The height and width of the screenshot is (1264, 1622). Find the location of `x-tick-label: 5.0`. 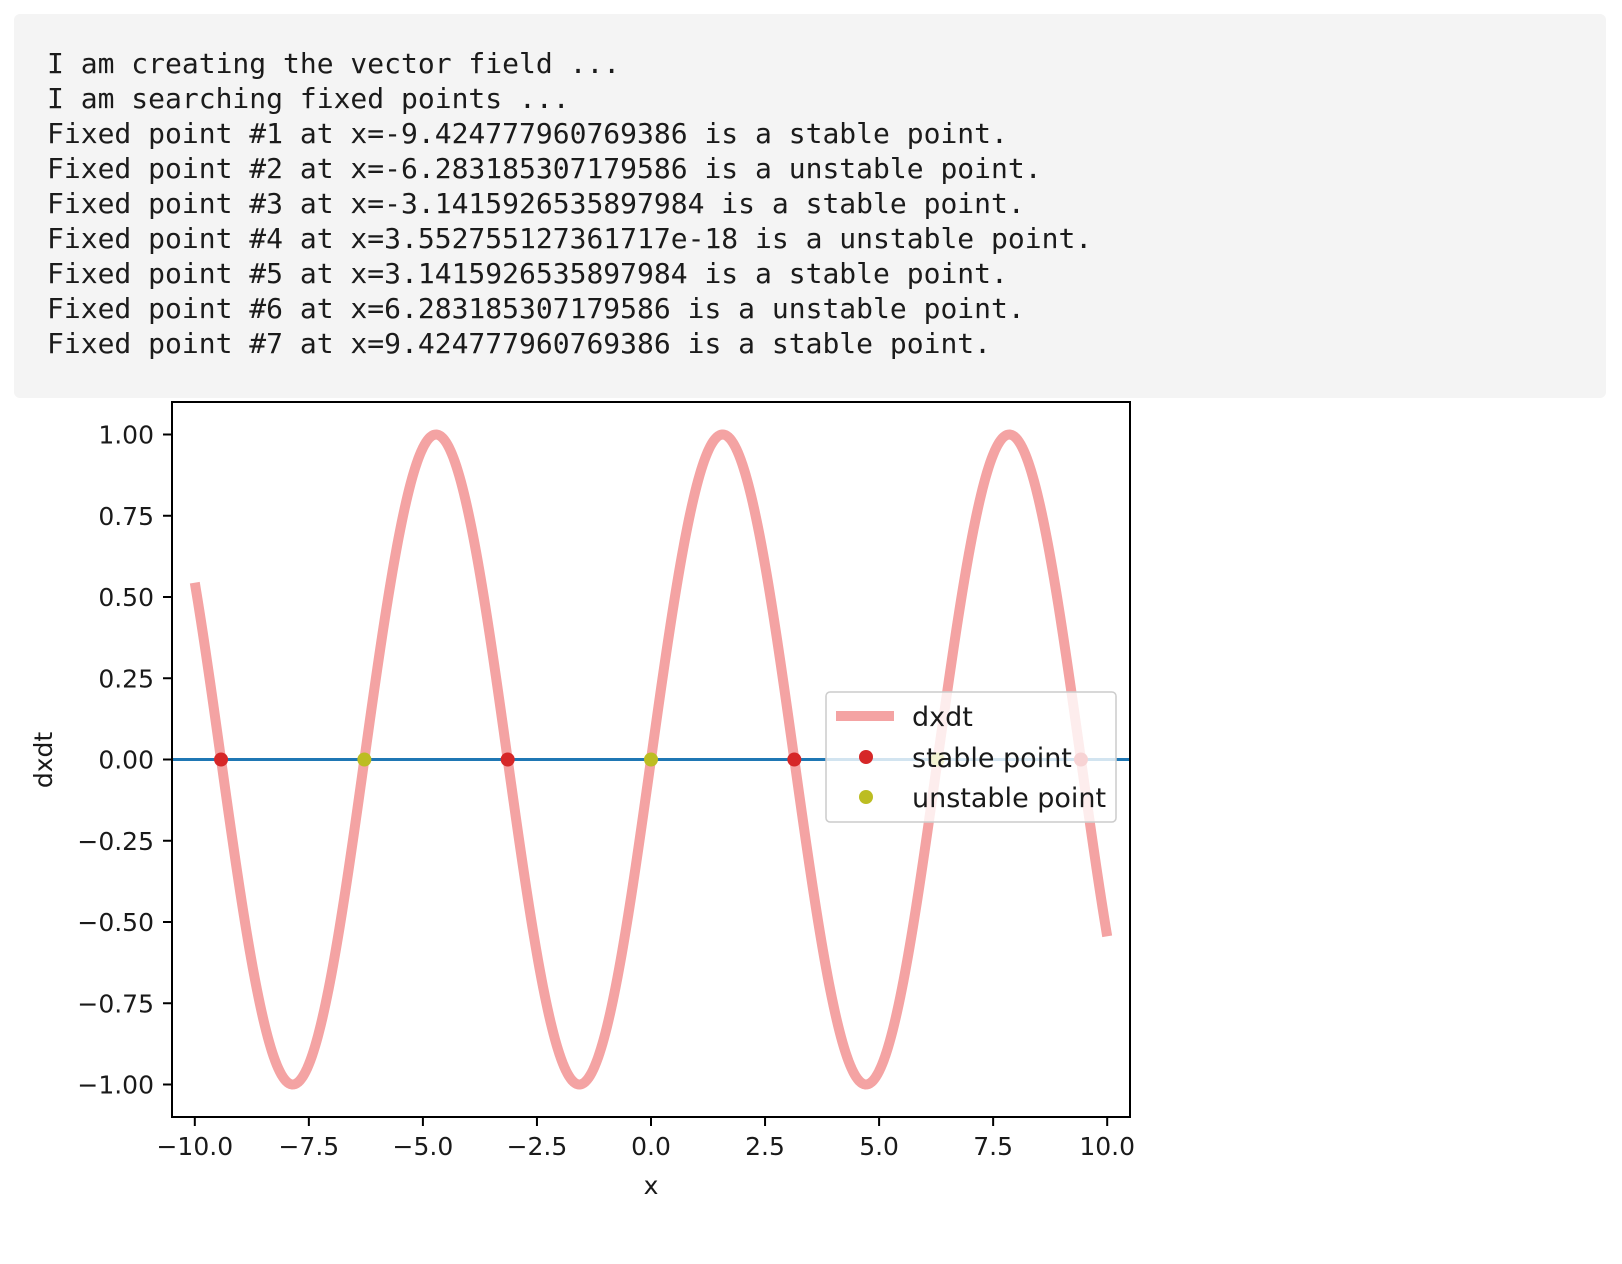

x-tick-label: 5.0 is located at coordinates (879, 1146).